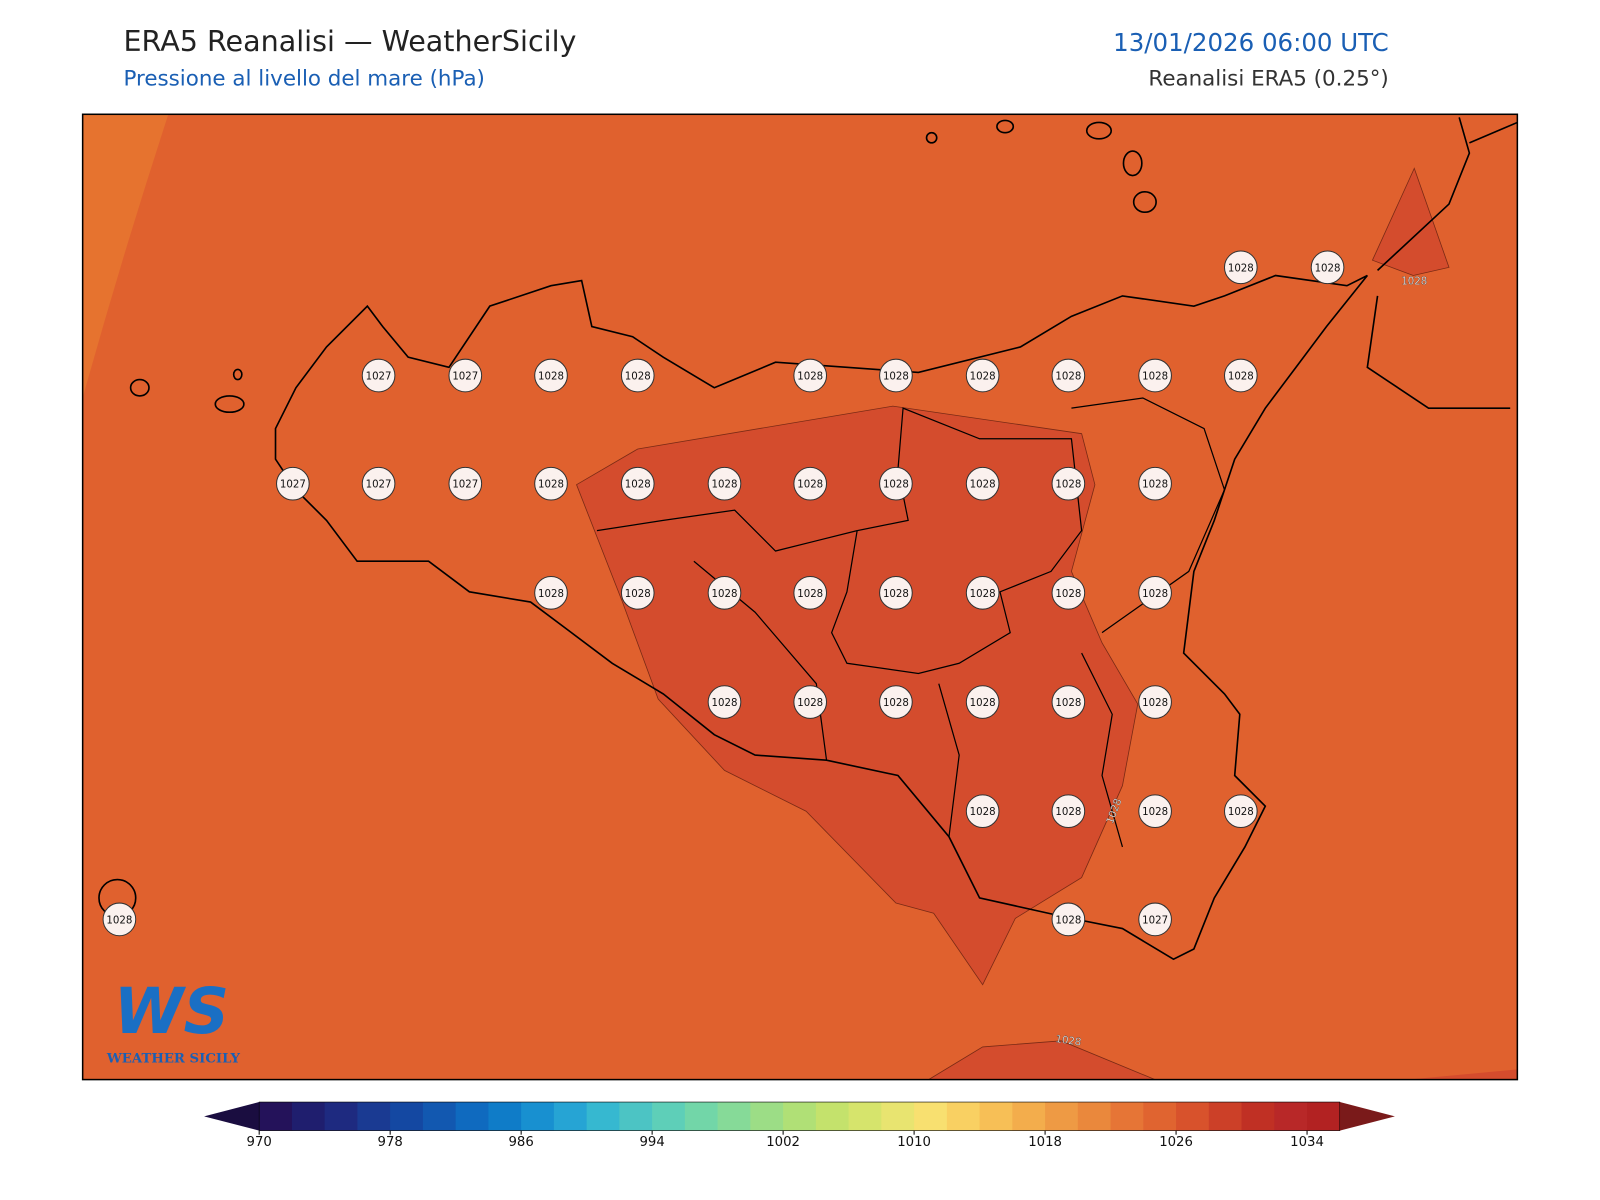 Image resolution: width=1600 pixels, height=1200 pixels. I want to click on colorbar-tick-label: 1010, so click(914, 1142).